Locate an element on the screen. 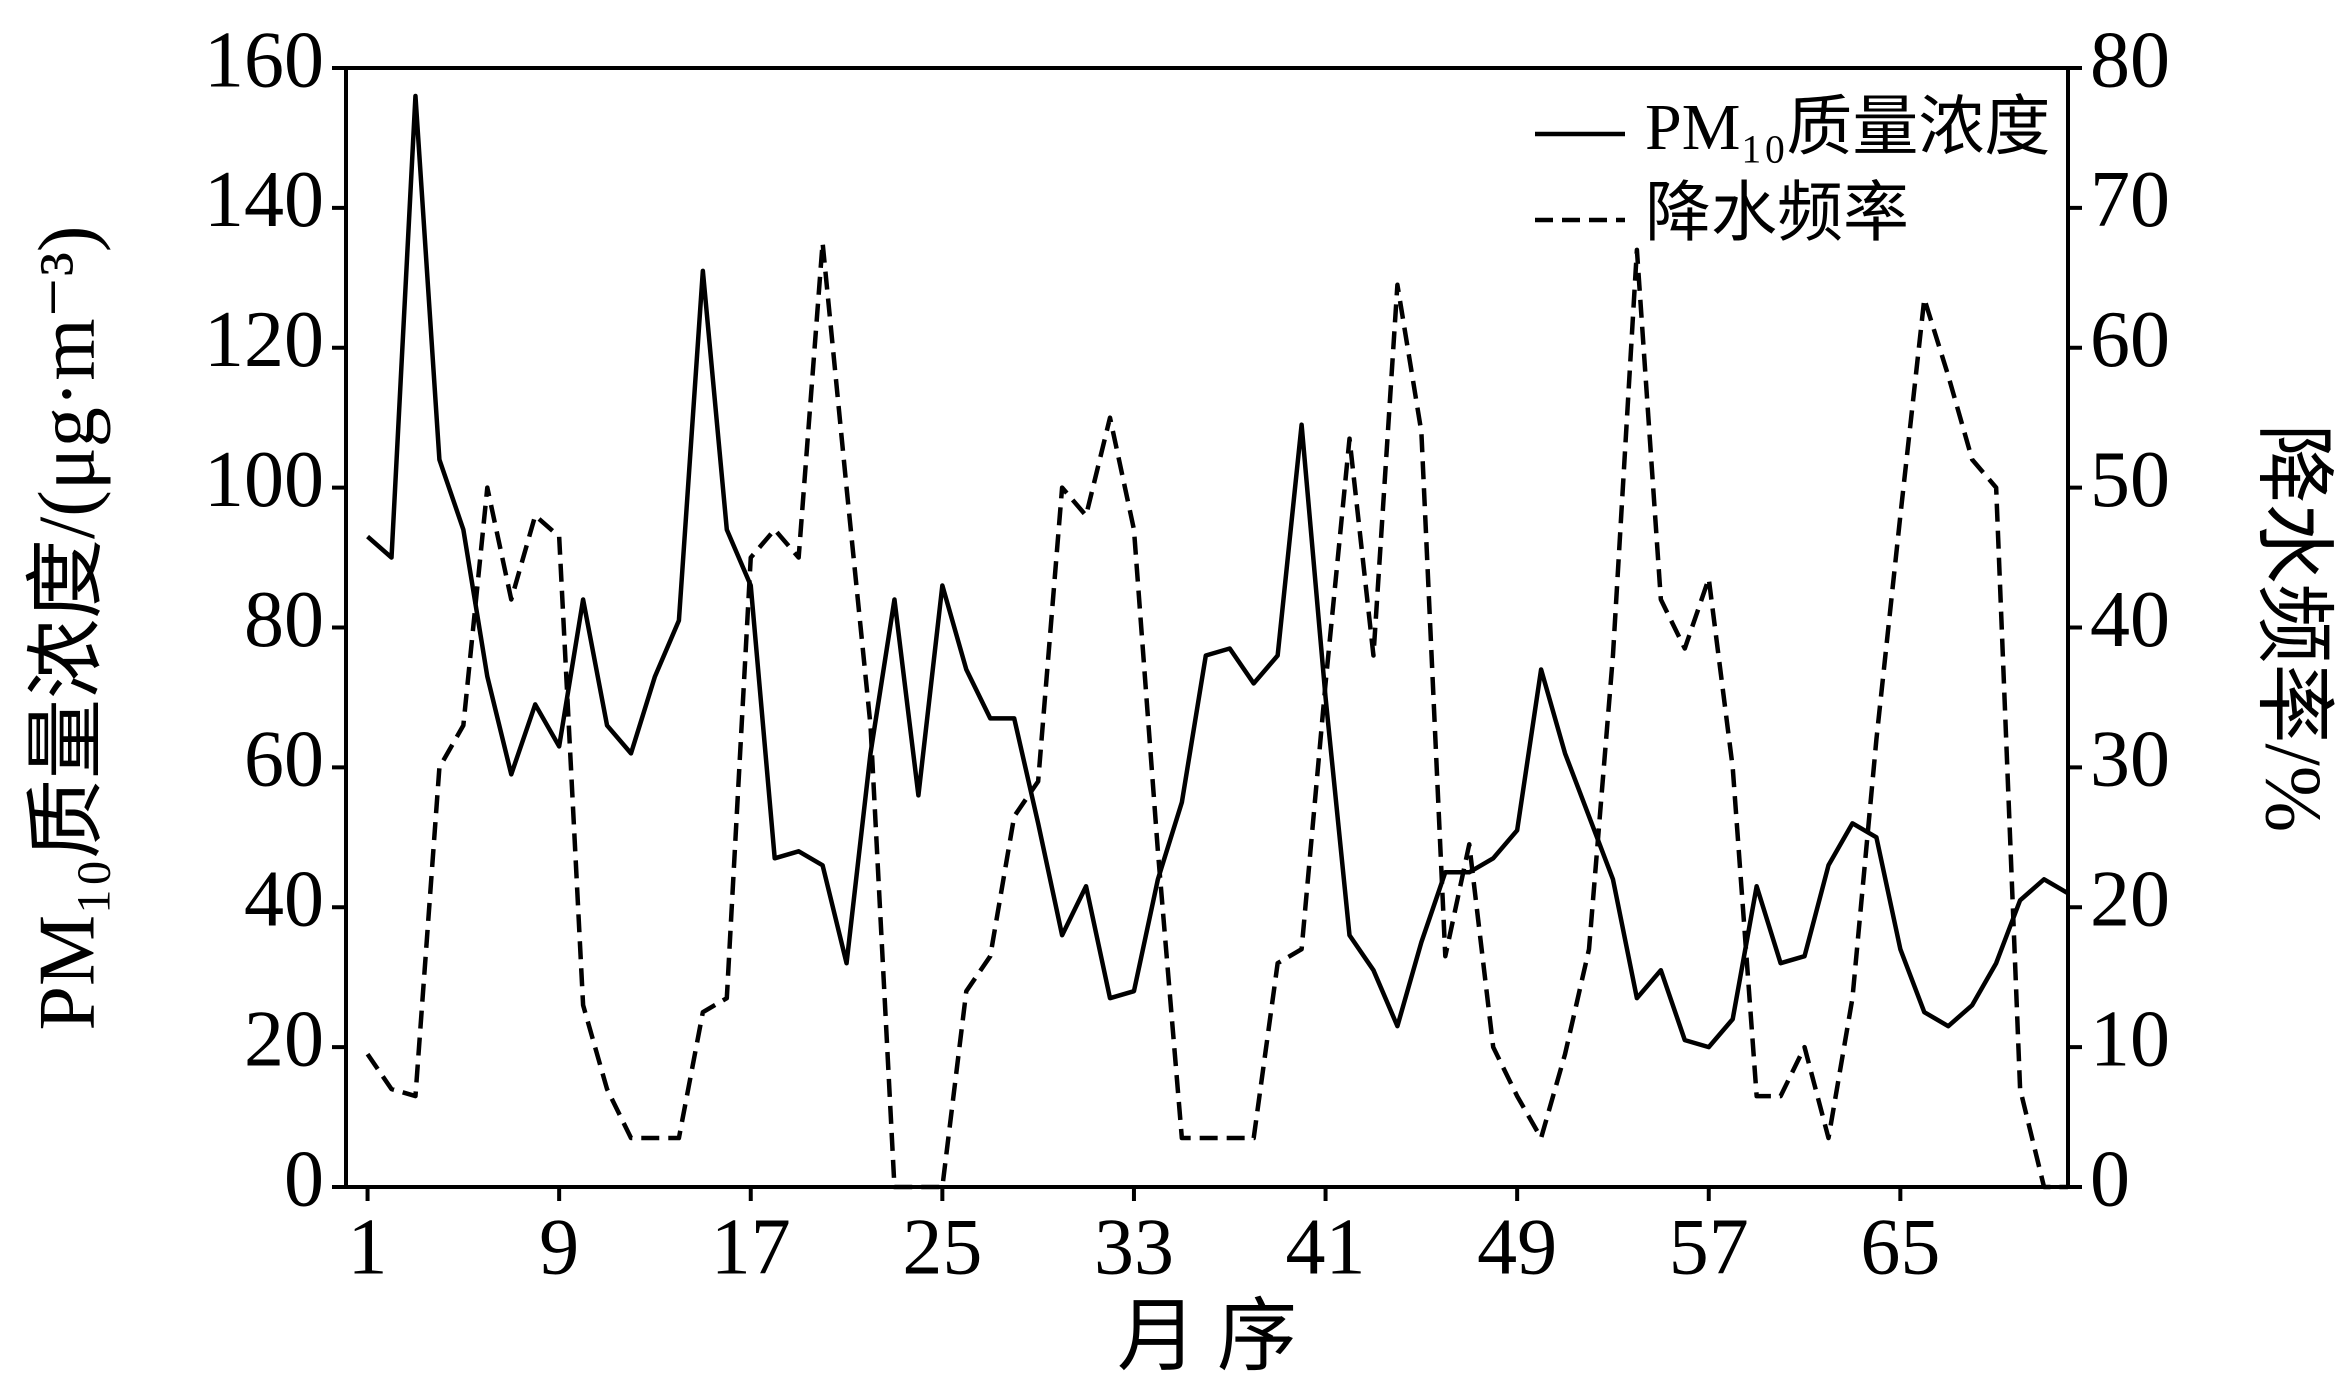 This screenshot has width=2336, height=1388. legend-label: PM₁₀质量浓度 is located at coordinates (1847, 127).